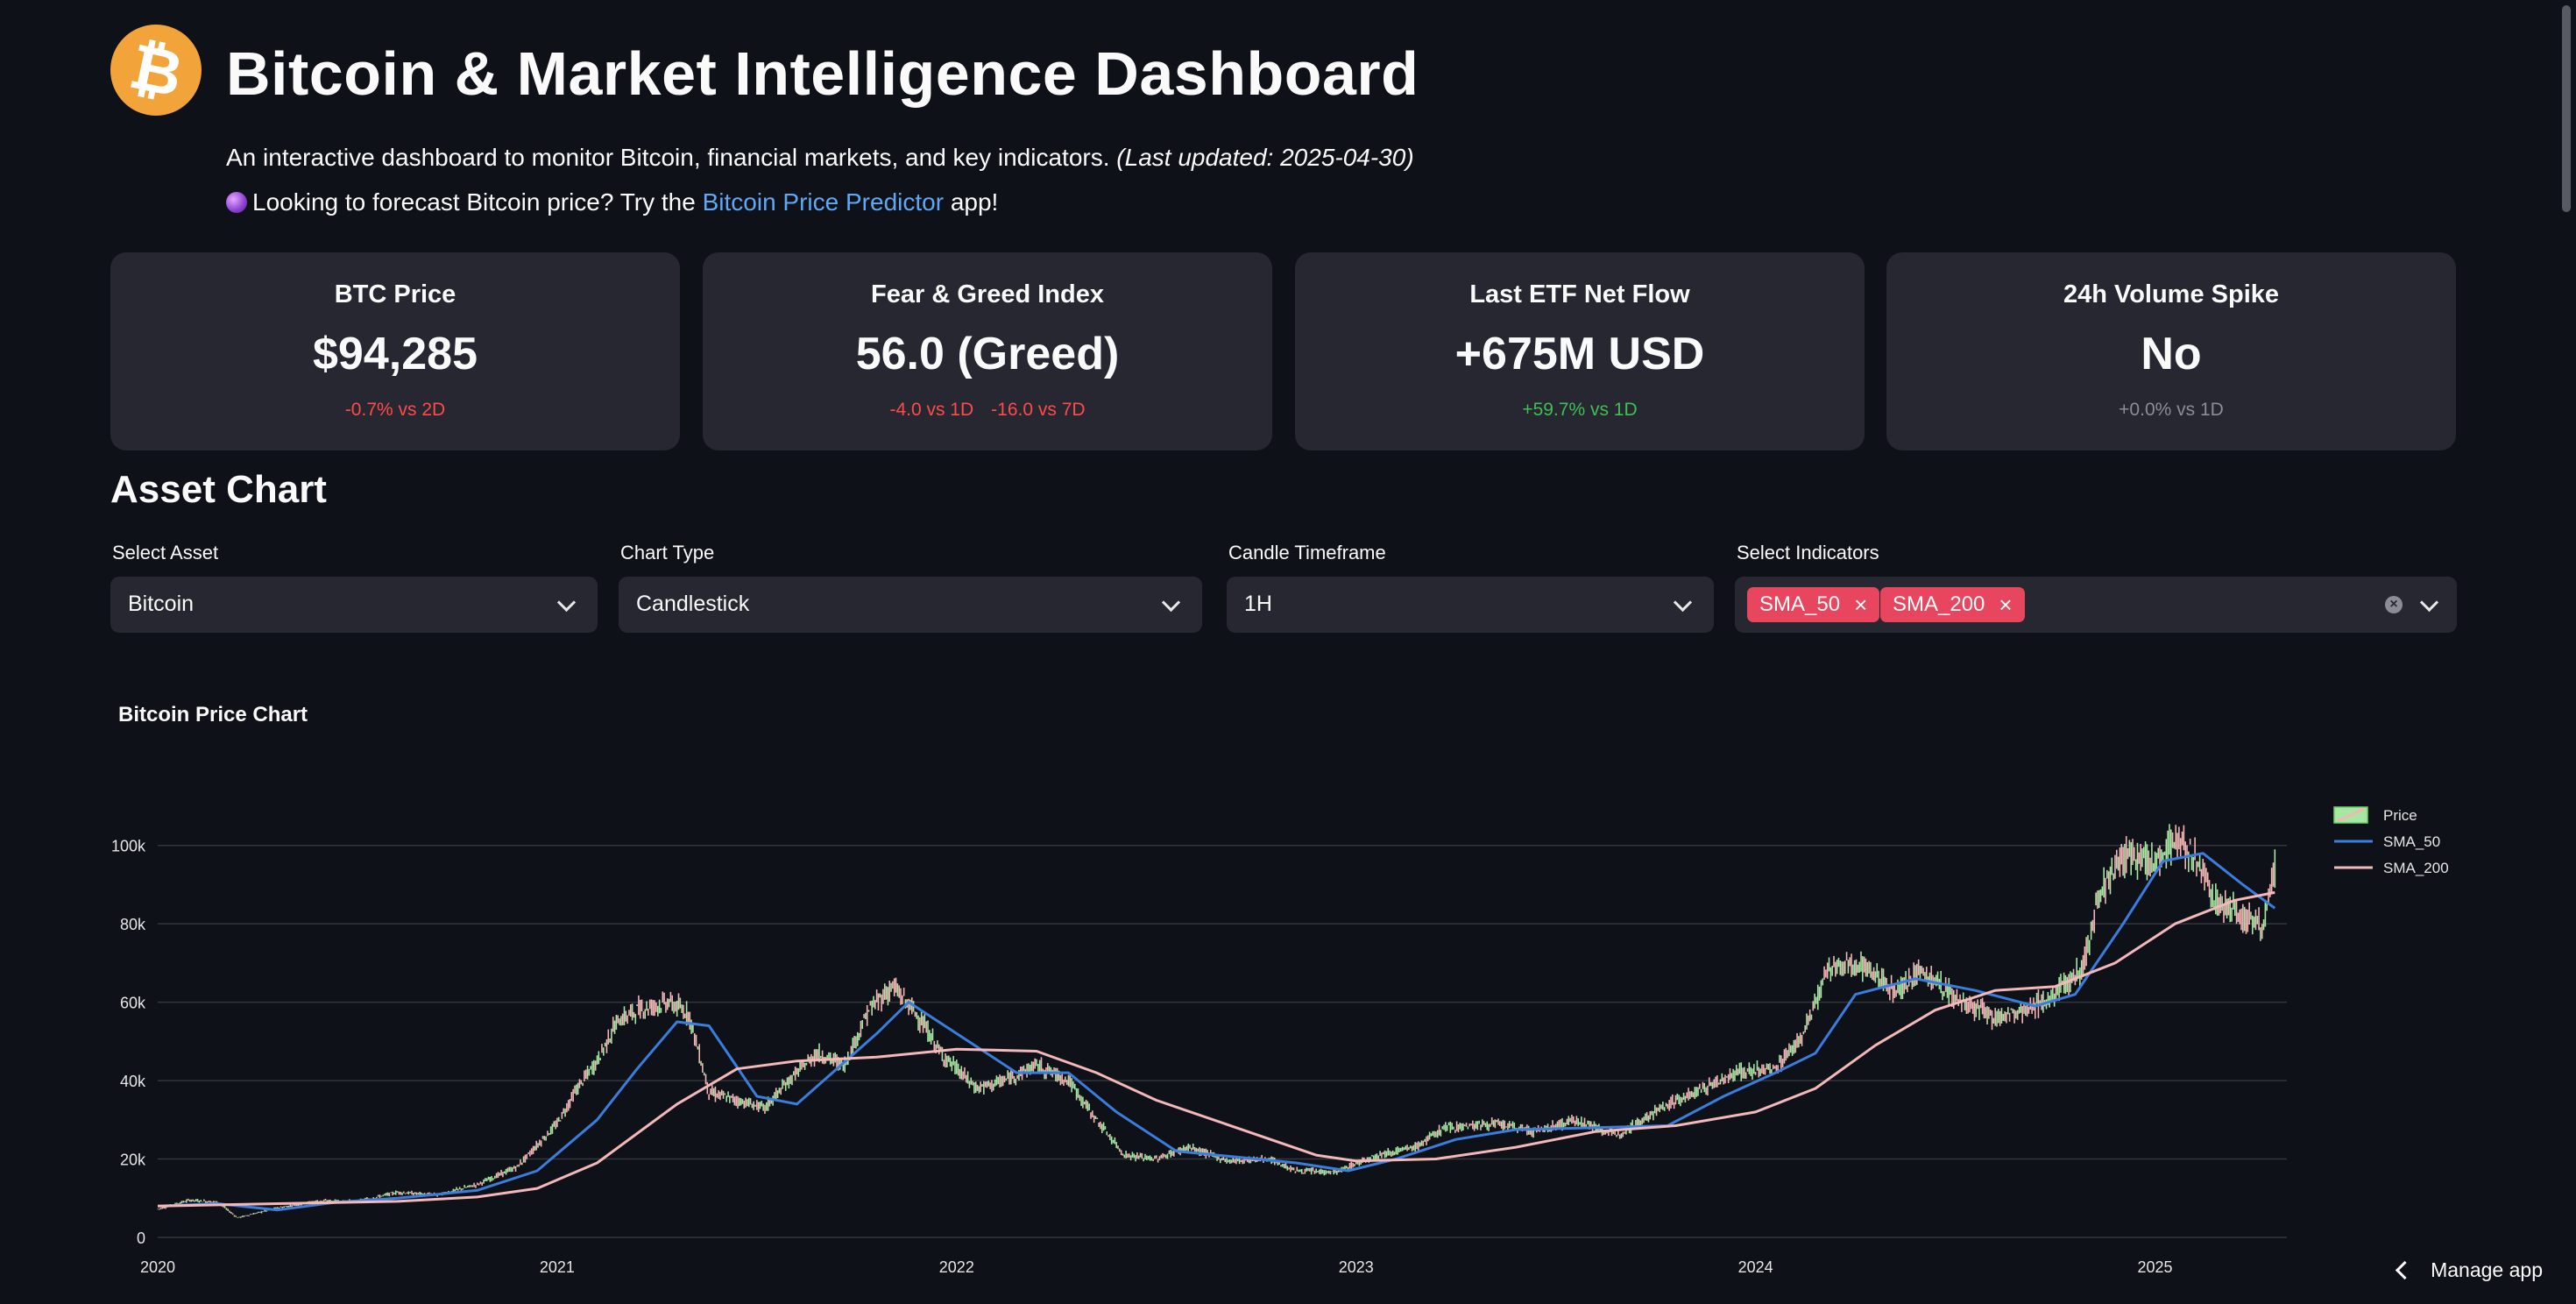 The width and height of the screenshot is (2576, 1304). What do you see at coordinates (557, 1267) in the screenshot?
I see `x-tick-label: 2021` at bounding box center [557, 1267].